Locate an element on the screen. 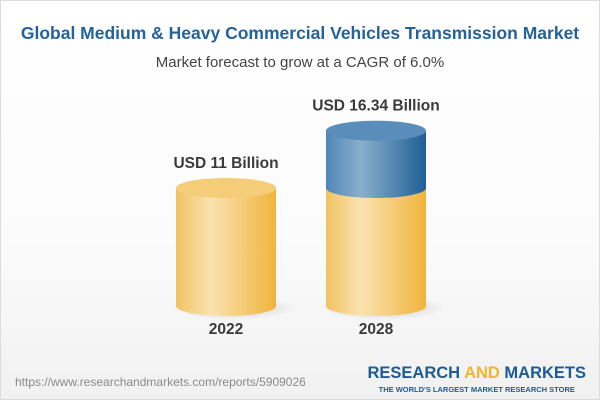 The width and height of the screenshot is (600, 401). bar-2028-base is located at coordinates (376, 247).